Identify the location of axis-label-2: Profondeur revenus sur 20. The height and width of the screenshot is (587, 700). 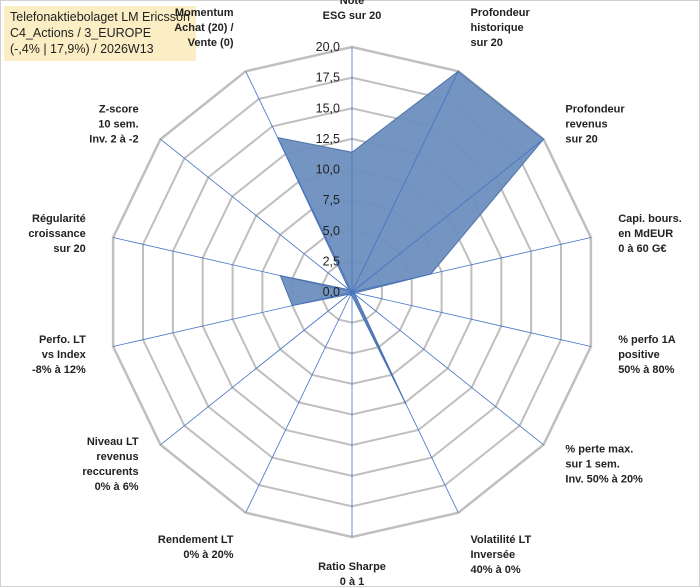
(595, 124).